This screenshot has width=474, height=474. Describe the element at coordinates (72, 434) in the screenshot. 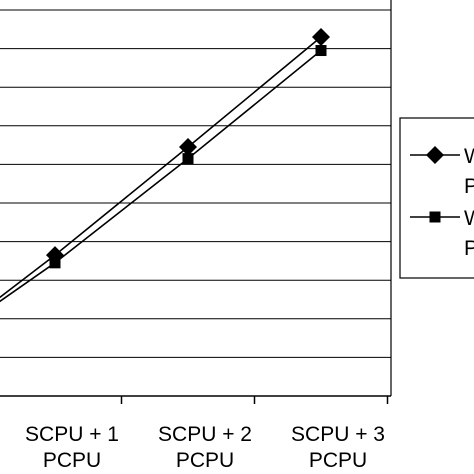

I see `x-tick-label: SCPU + 1` at that location.